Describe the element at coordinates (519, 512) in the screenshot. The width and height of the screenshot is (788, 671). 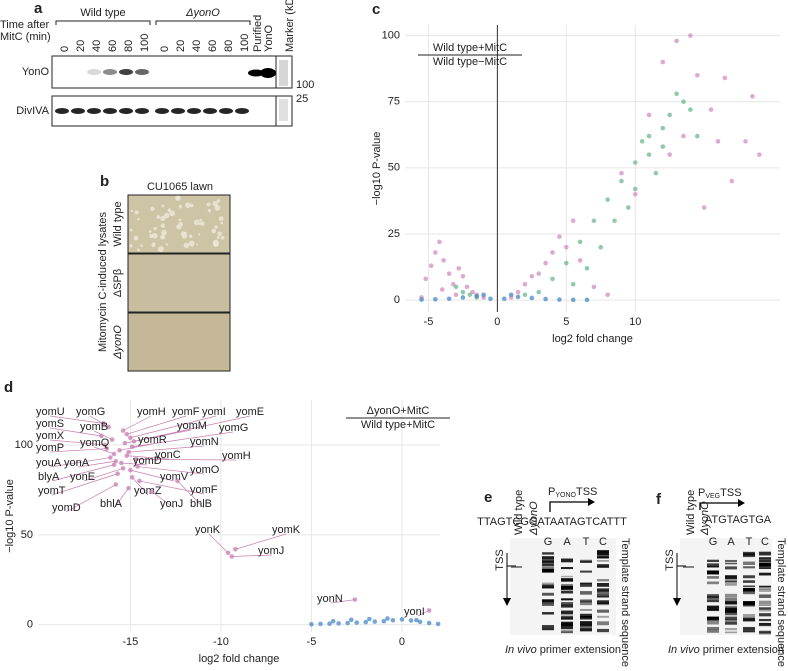
I see `lane-label: Wild type` at that location.